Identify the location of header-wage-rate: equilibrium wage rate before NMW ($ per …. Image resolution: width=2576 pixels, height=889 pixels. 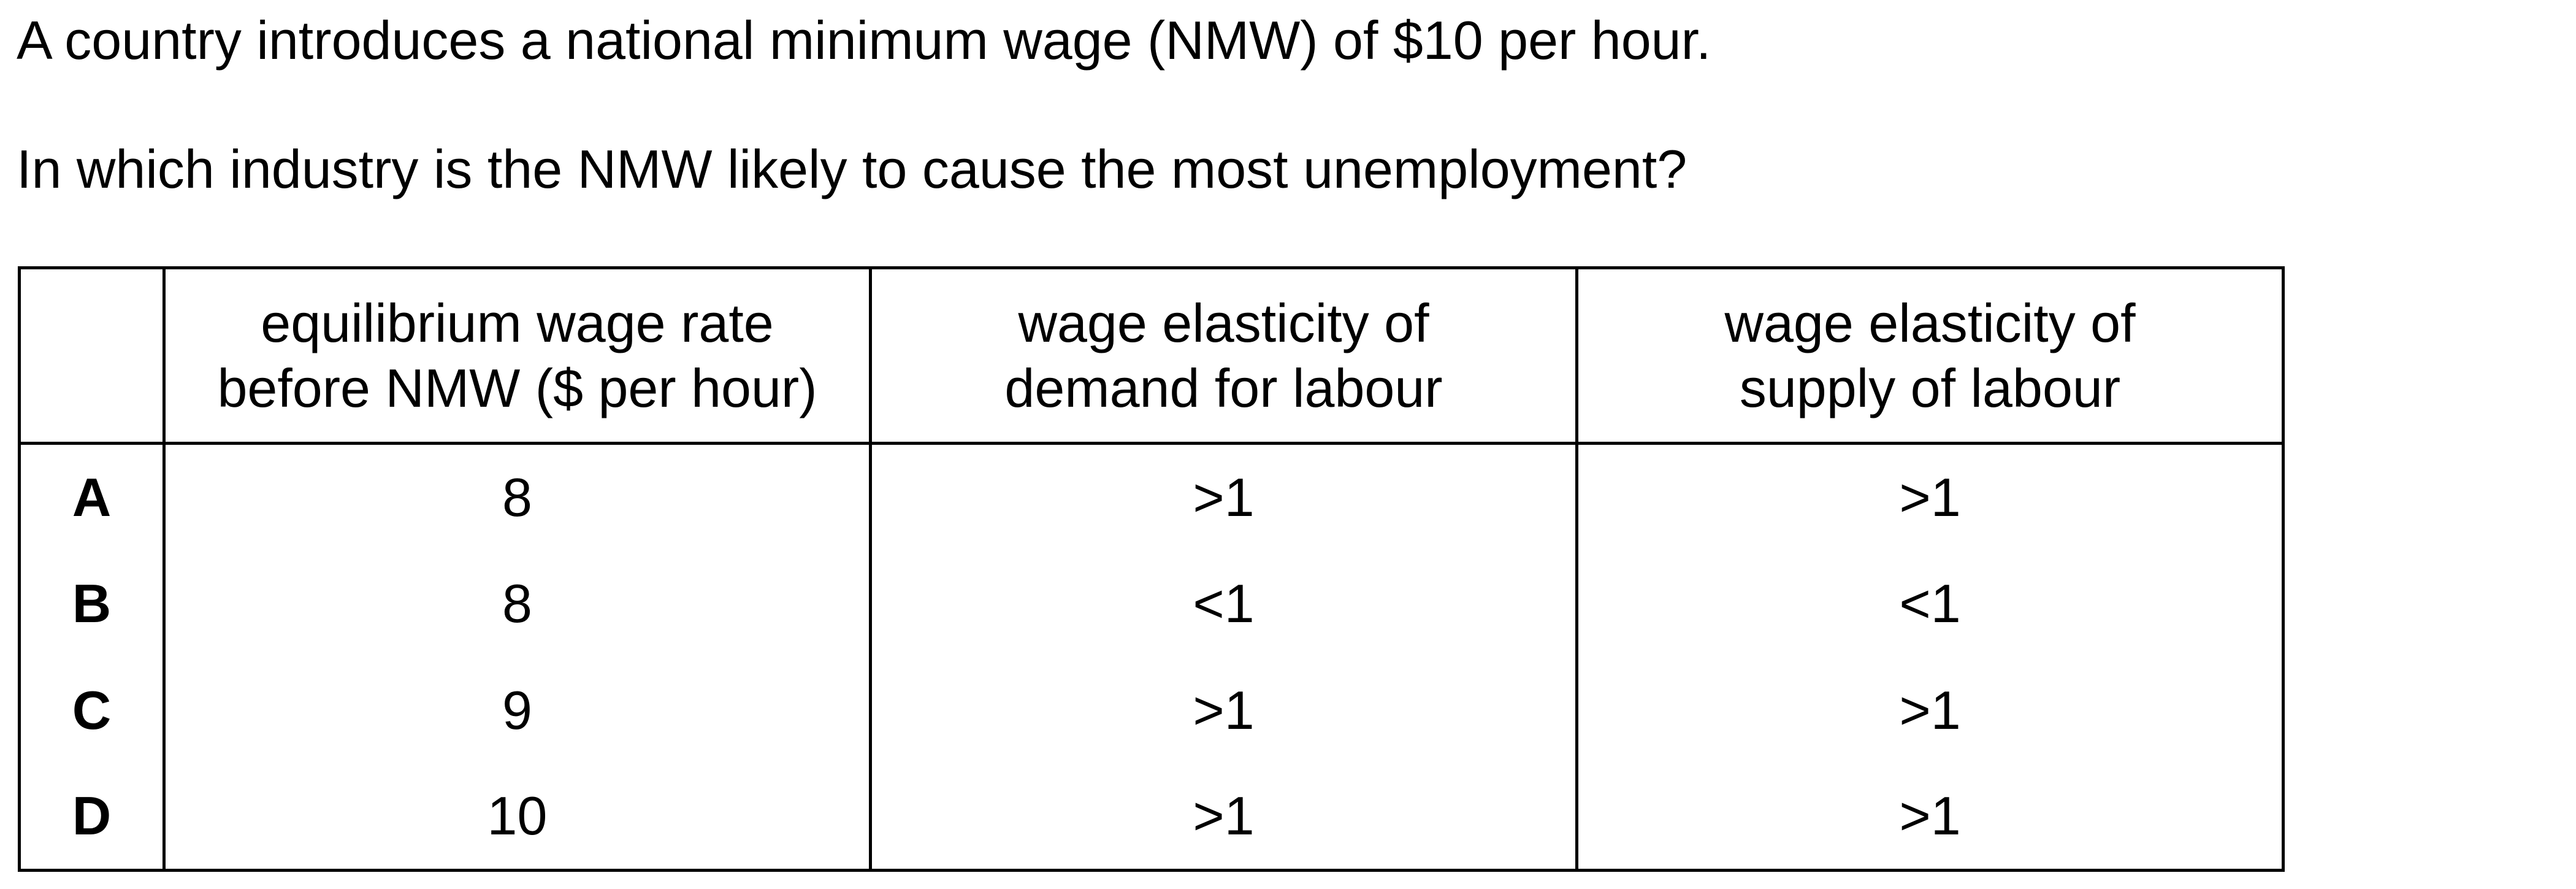
(517, 355).